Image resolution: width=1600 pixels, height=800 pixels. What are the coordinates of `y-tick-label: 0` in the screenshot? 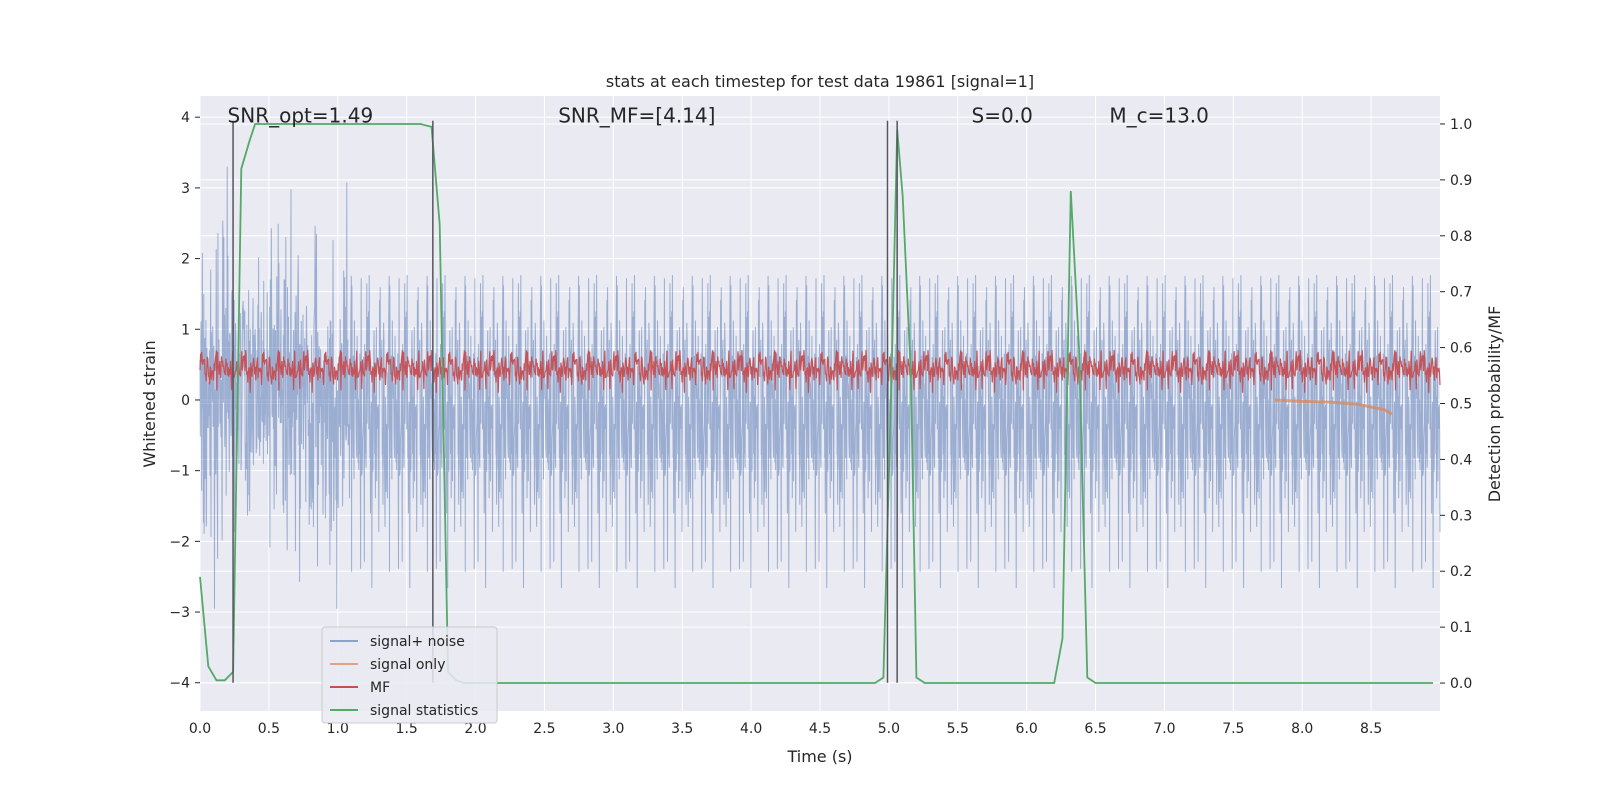 It's located at (185, 401).